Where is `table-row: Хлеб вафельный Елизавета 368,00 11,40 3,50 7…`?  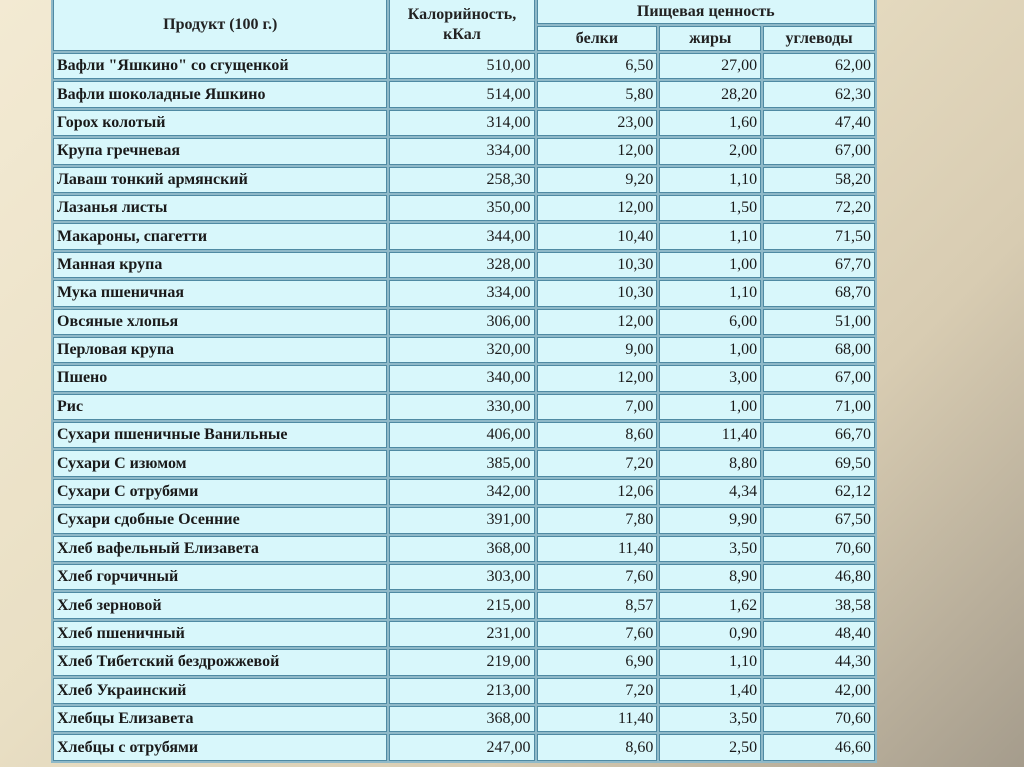
table-row: Хлеб вафельный Елизавета 368,00 11,40 3,50 7… is located at coordinates (464, 549).